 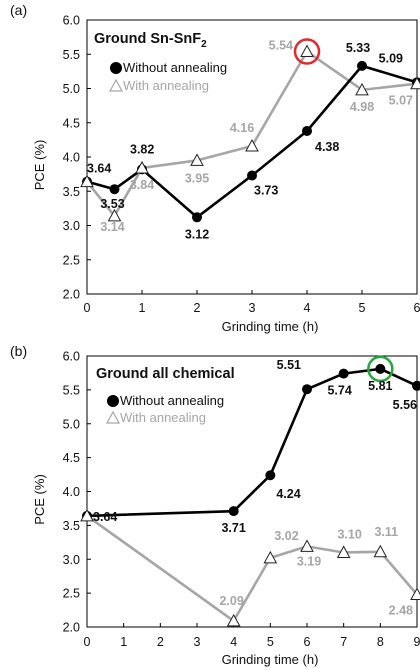 What do you see at coordinates (204, 44) in the screenshot?
I see `chart-title-subscript: 2` at bounding box center [204, 44].